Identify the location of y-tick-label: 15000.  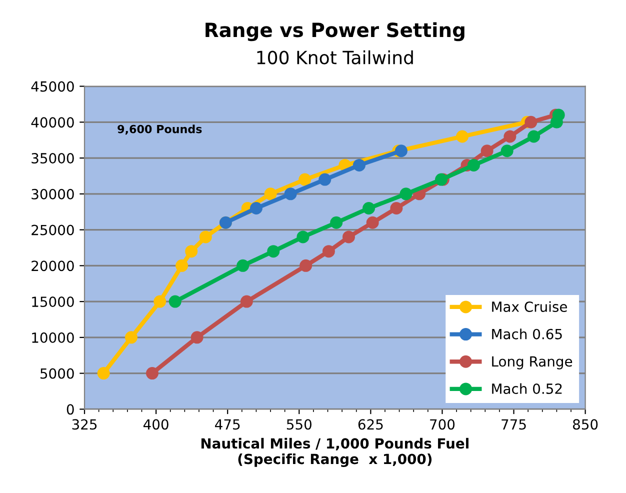
(53, 302).